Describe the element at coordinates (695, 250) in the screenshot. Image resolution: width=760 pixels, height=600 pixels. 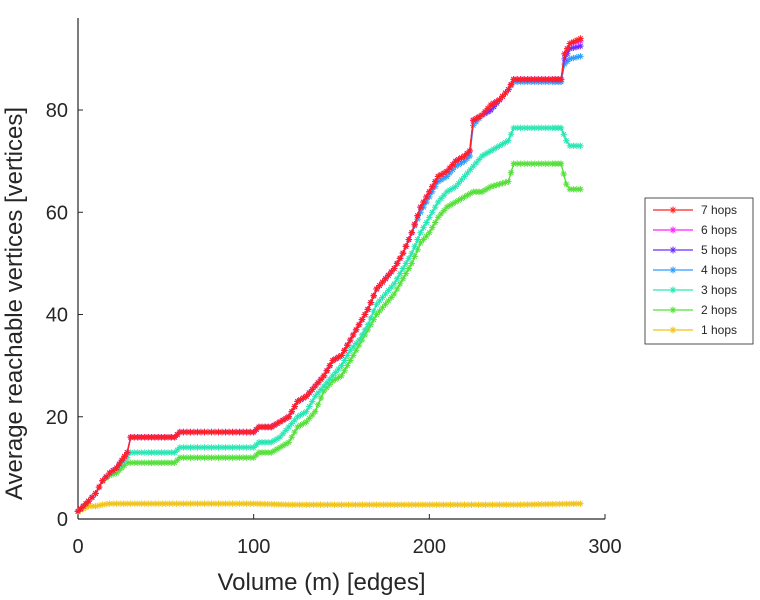
I see `legend-item: 5 hops` at that location.